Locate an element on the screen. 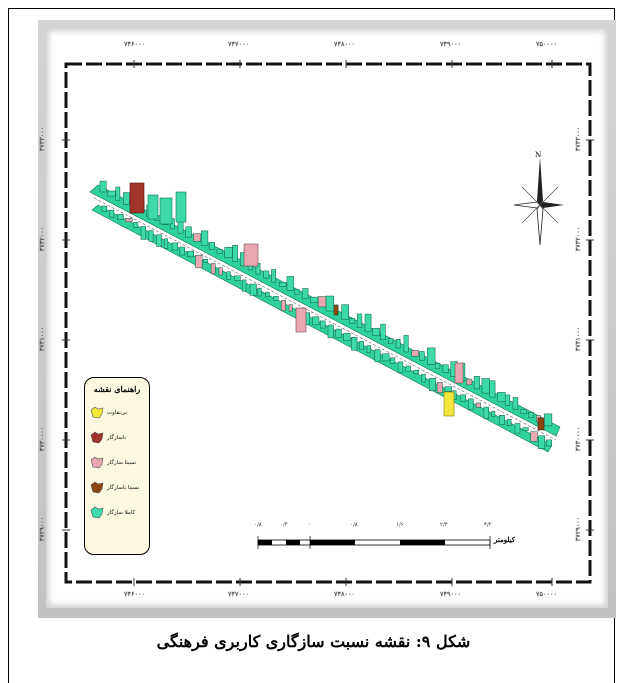 Image resolution: width=627 pixels, height=683 pixels. legend-title: راهنمای نقشه is located at coordinates (117, 389).